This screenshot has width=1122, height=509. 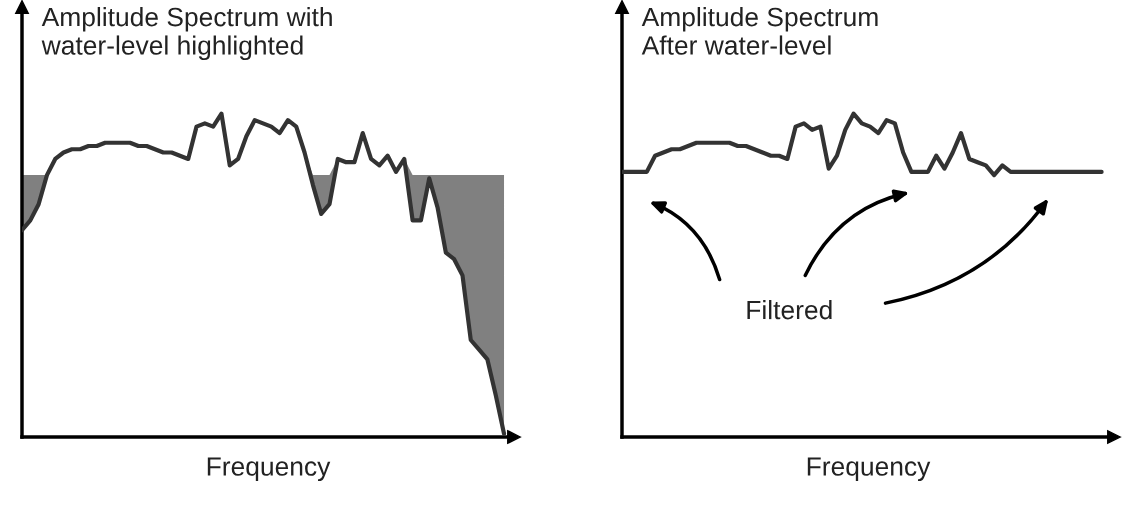 I want to click on annotation: Filtered, so click(x=789, y=310).